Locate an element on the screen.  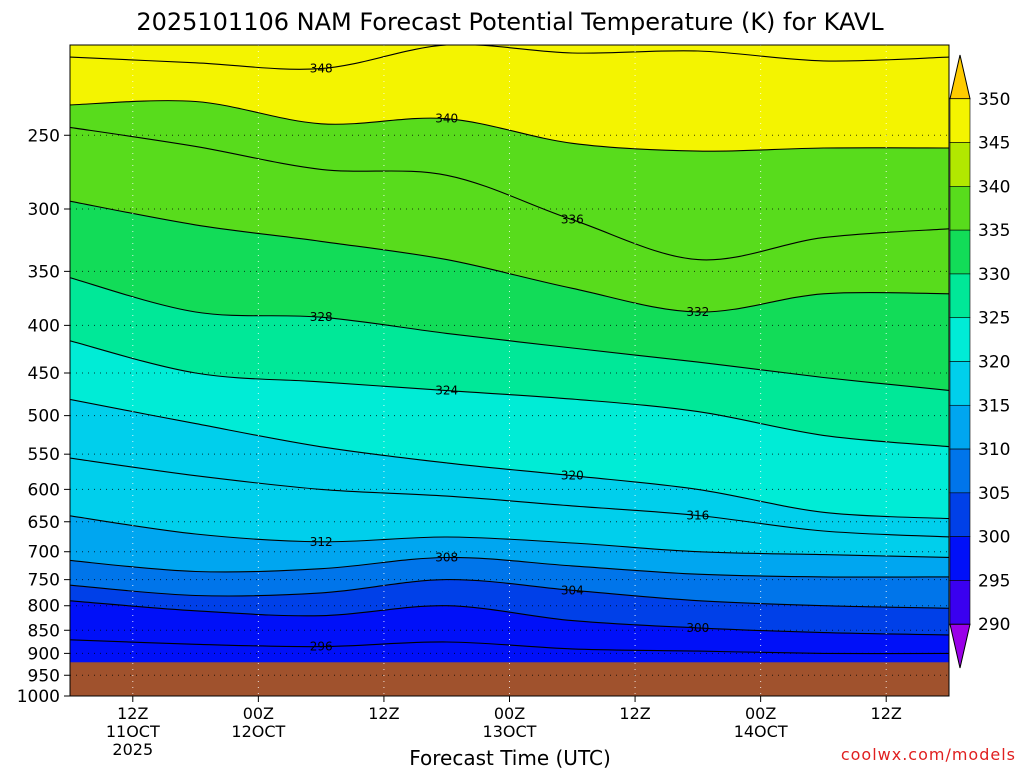
colorbar-label: 350 is located at coordinates (994, 100).